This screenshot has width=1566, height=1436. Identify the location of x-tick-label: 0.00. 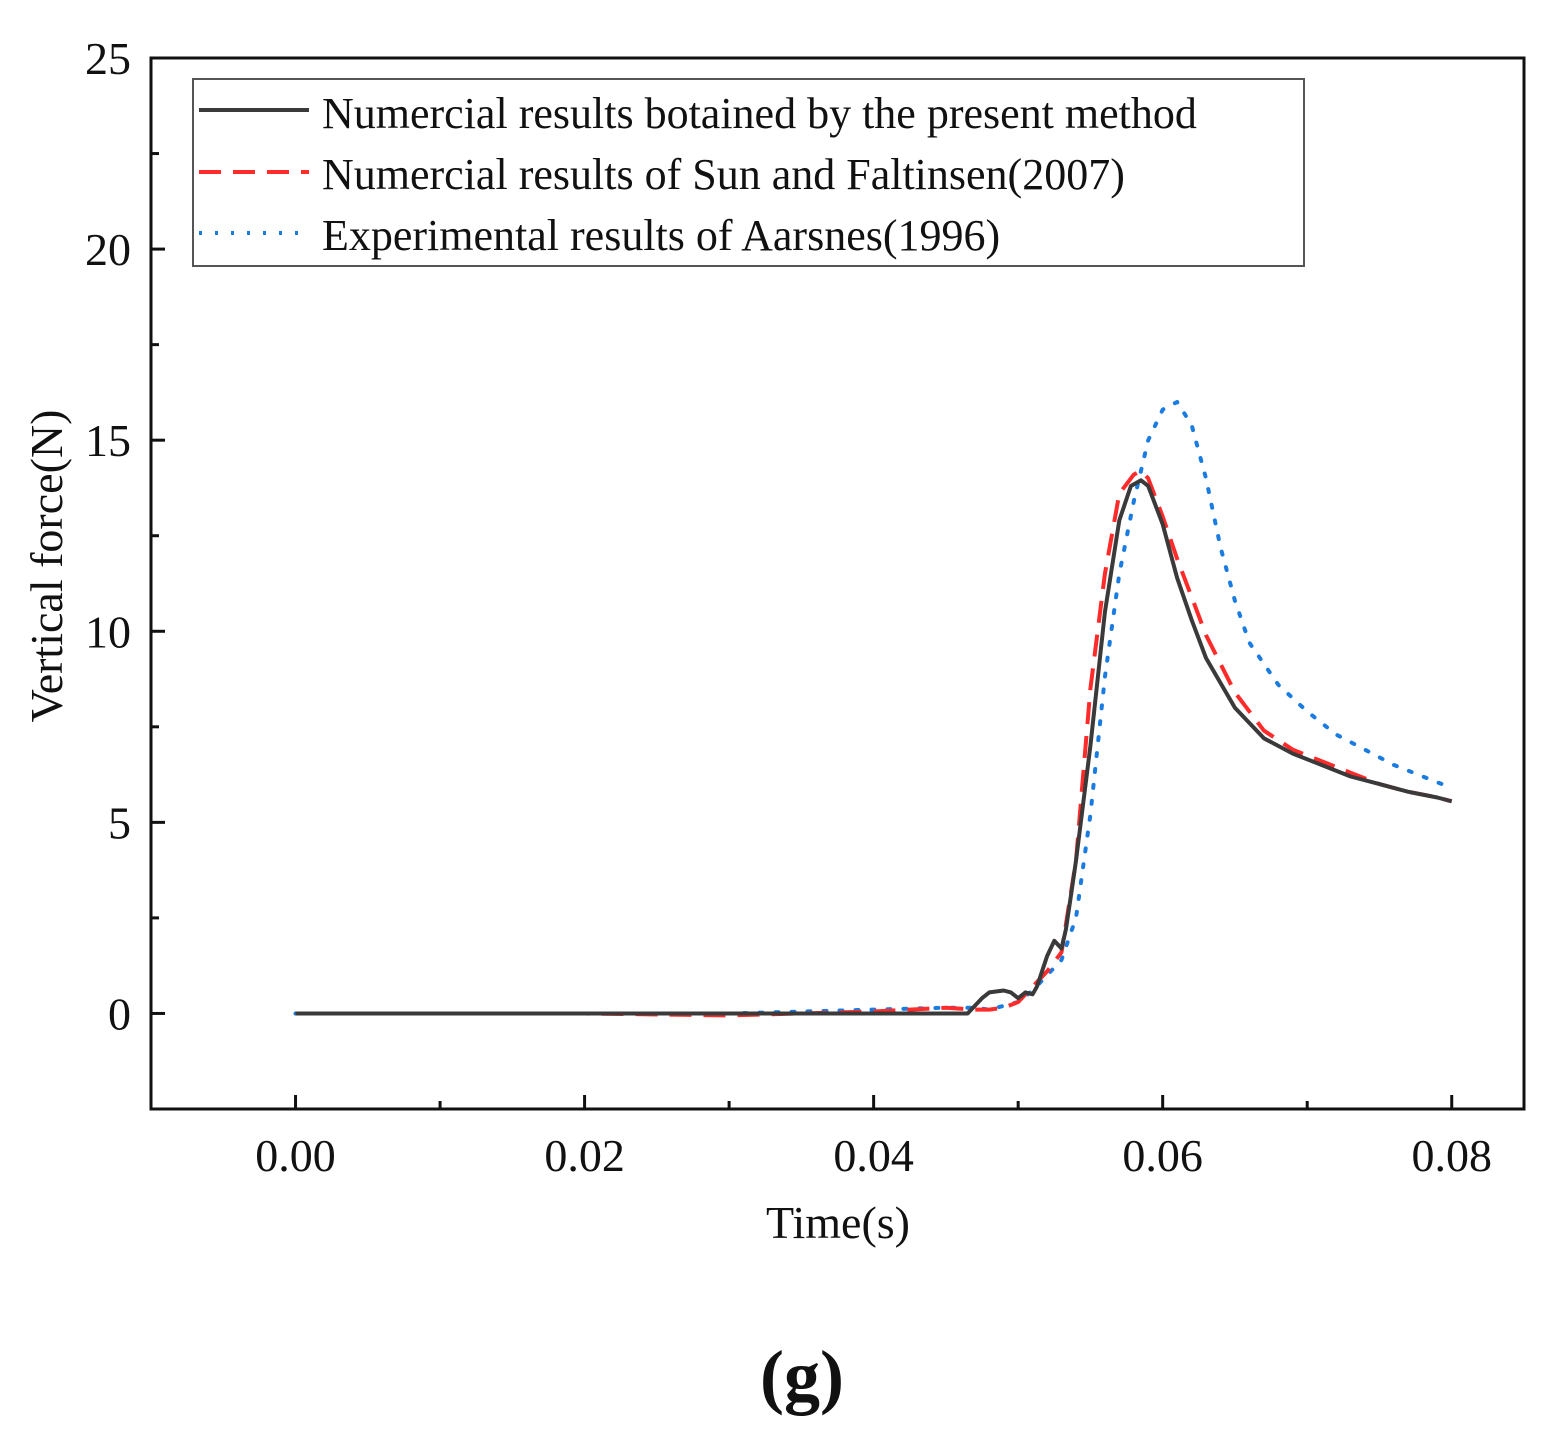
(295, 1155).